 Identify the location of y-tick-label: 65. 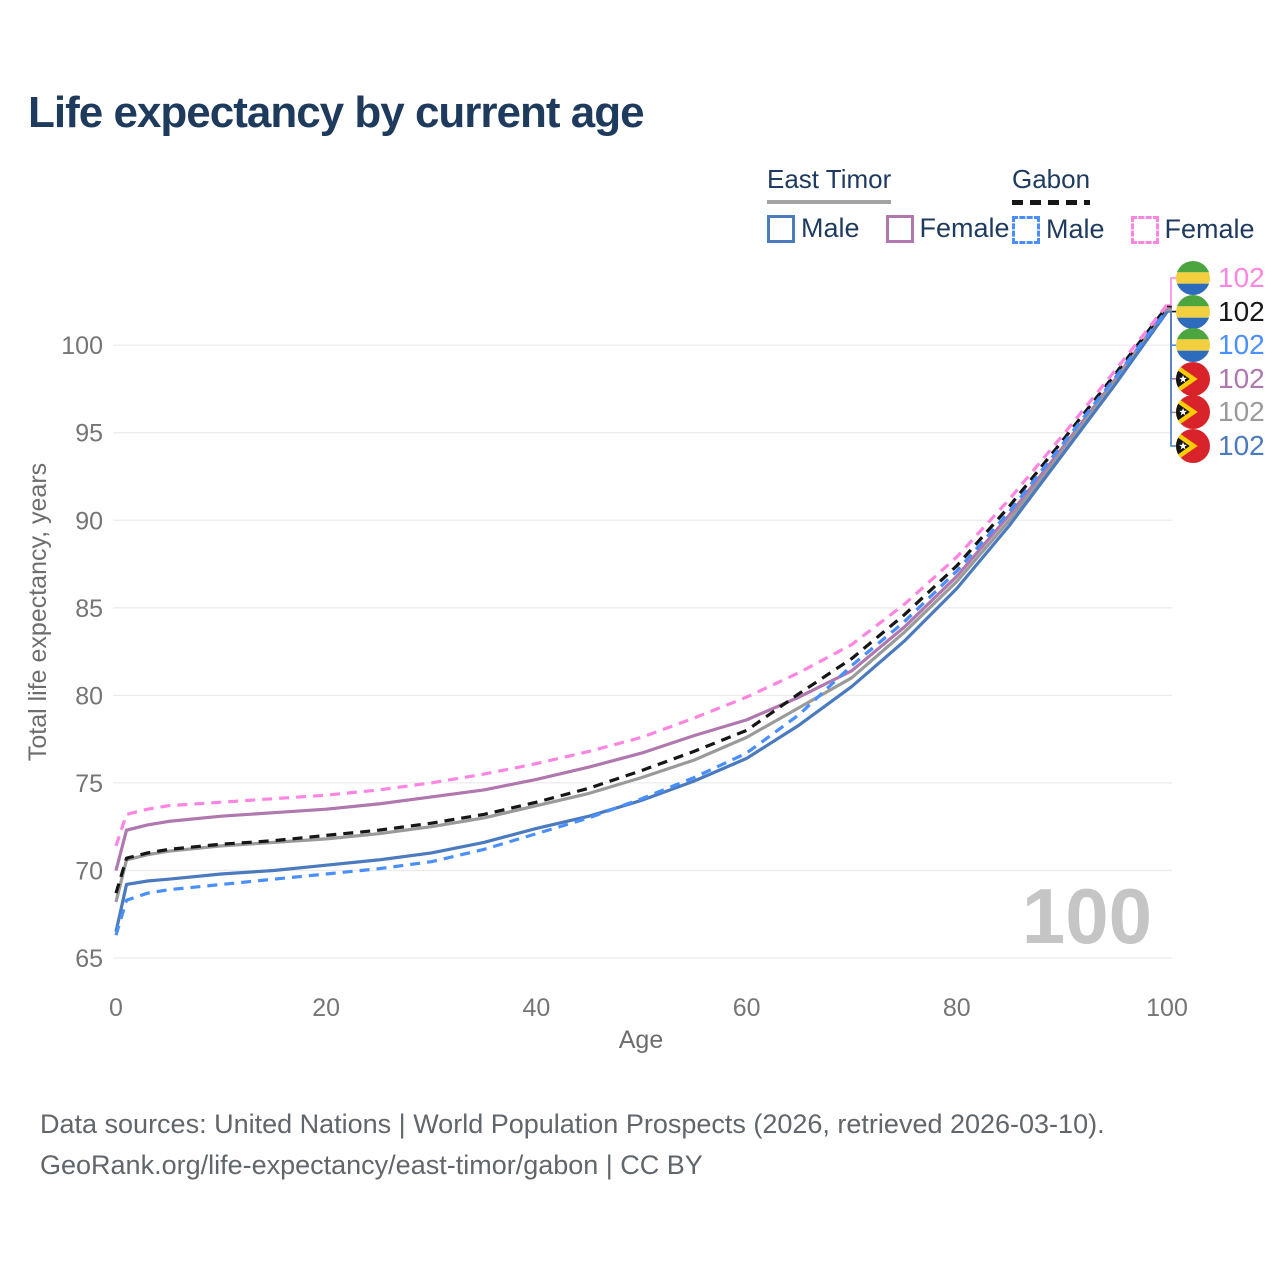
(89, 959).